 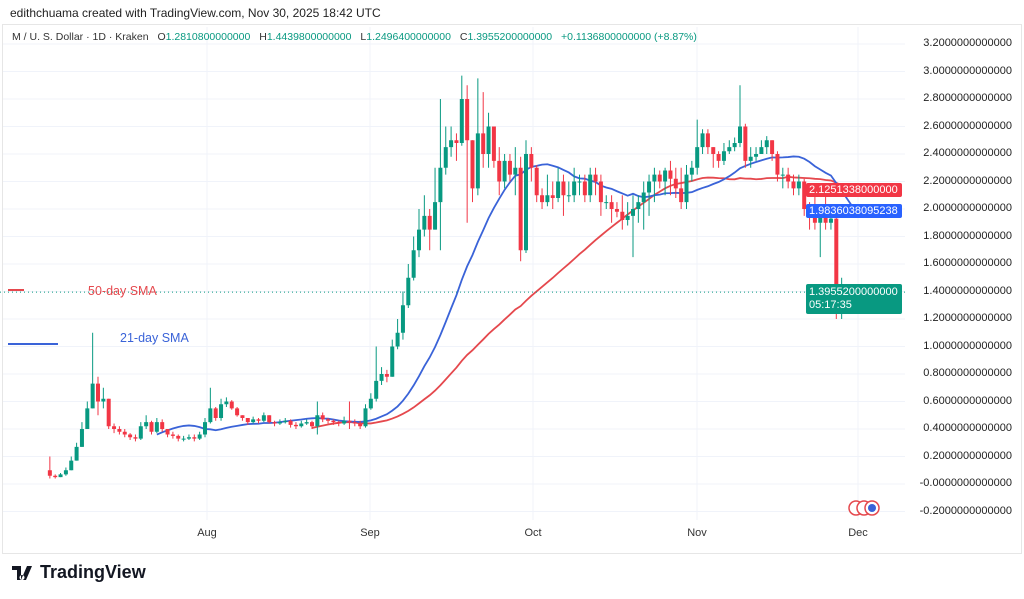 What do you see at coordinates (864, 508) in the screenshot?
I see `flags-icon` at bounding box center [864, 508].